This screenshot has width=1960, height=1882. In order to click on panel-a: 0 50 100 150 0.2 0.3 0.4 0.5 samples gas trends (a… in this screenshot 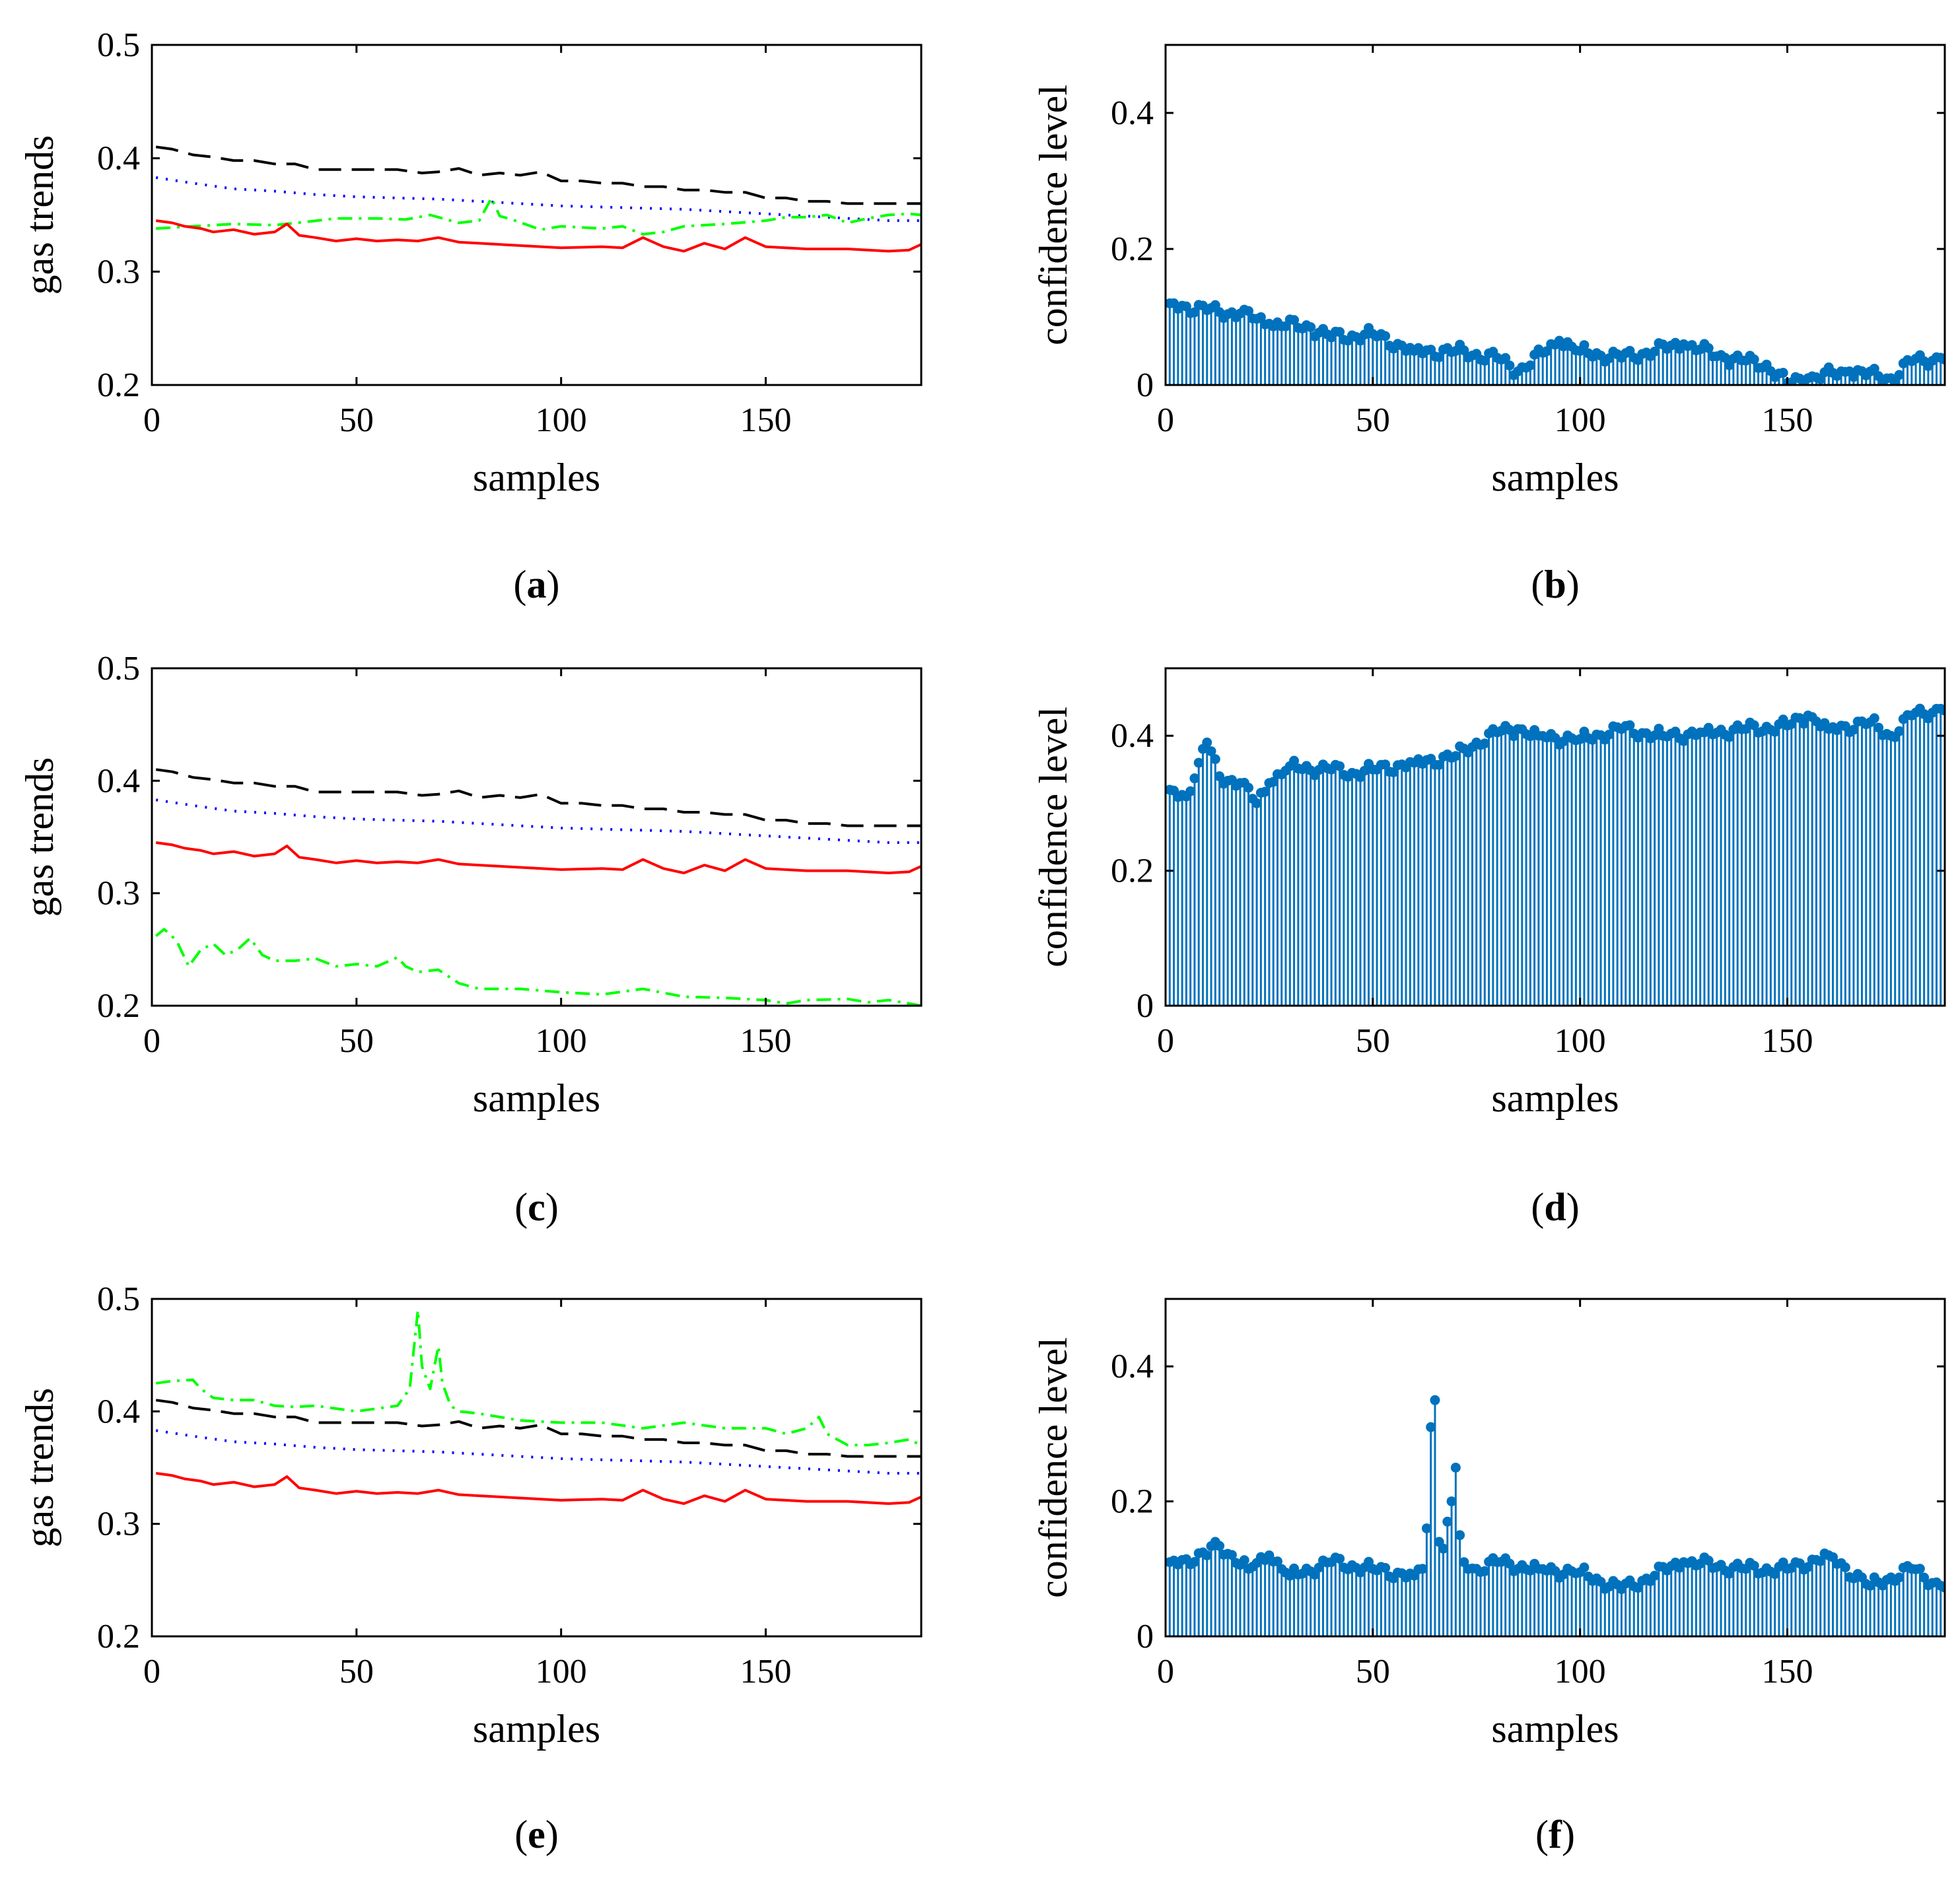, I will do `click(470, 316)`.